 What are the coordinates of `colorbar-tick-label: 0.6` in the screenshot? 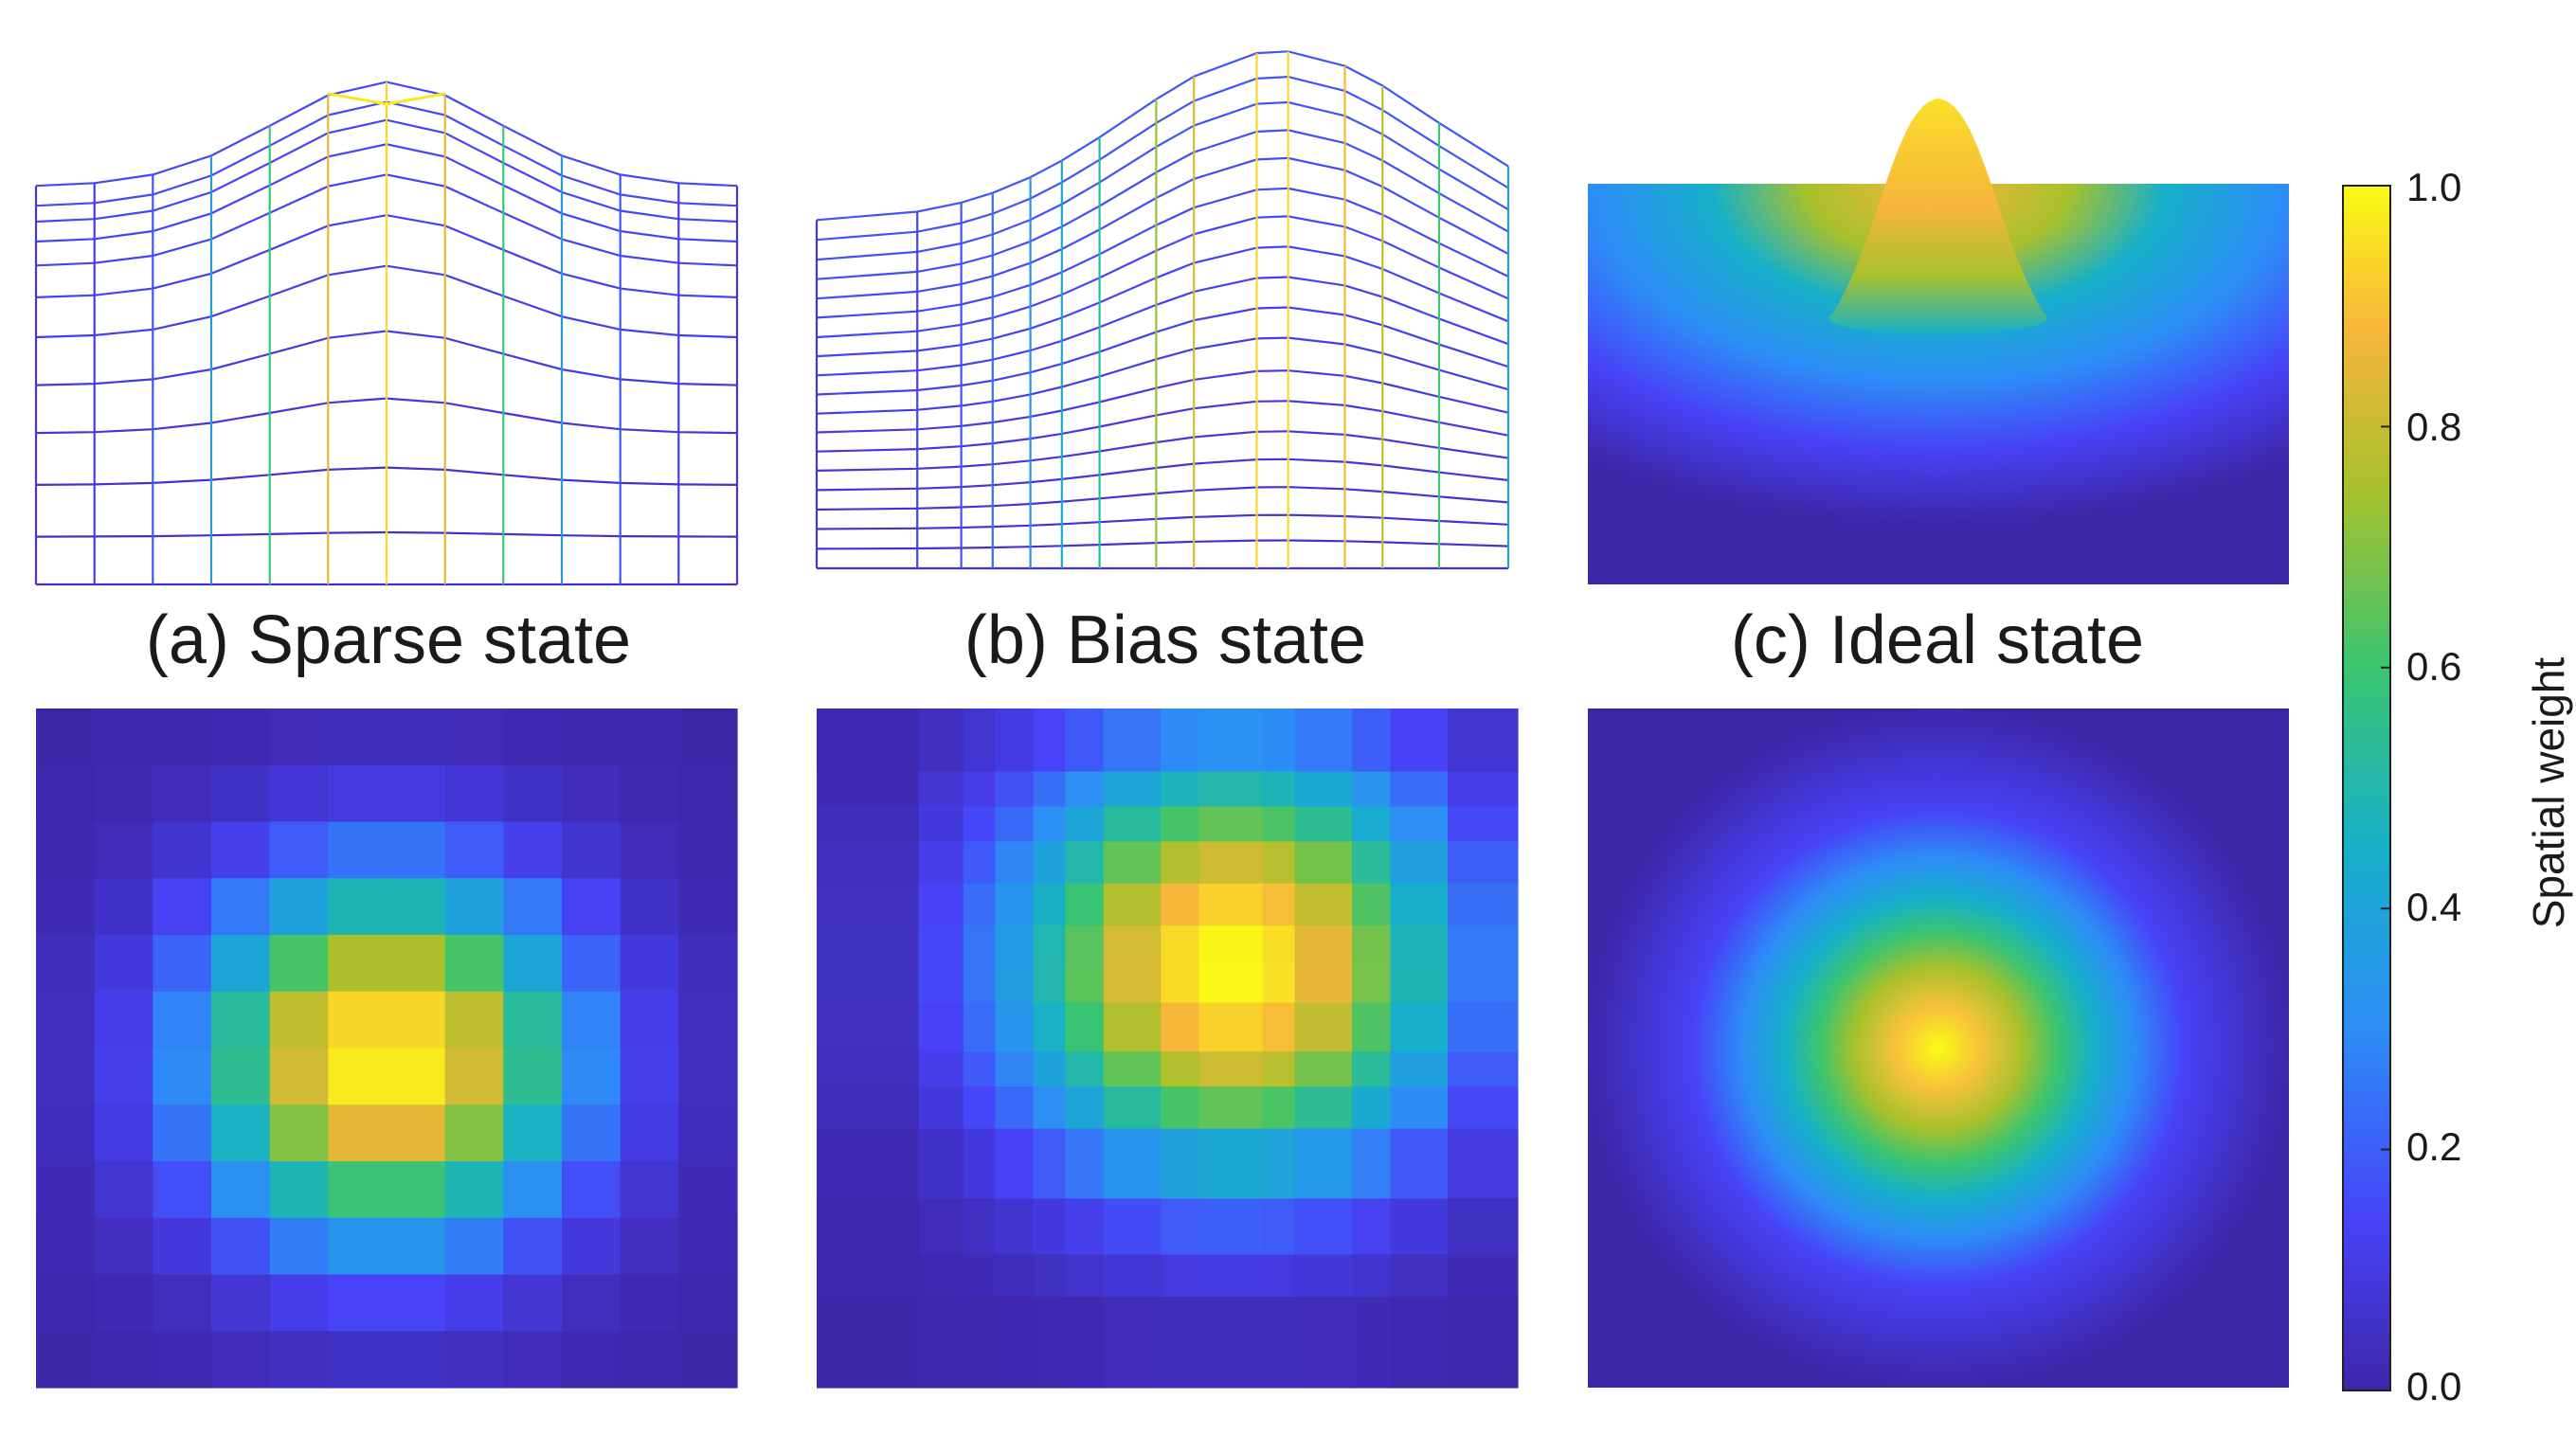 It's located at (2434, 666).